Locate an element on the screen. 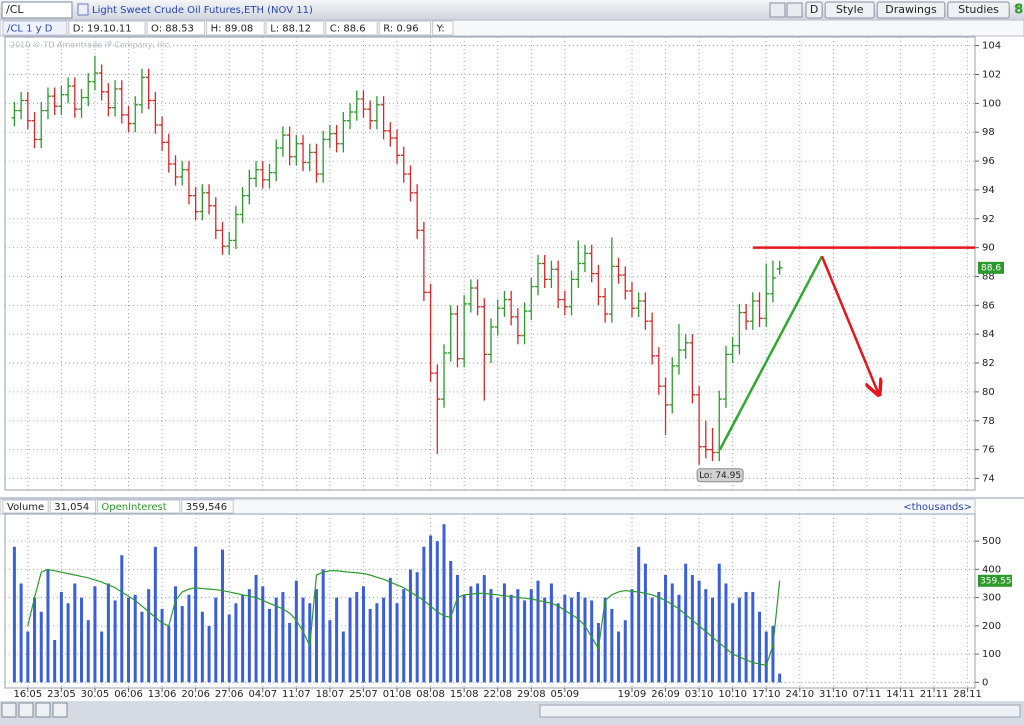 The height and width of the screenshot is (725, 1024). drawing-line is located at coordinates (771, 353).